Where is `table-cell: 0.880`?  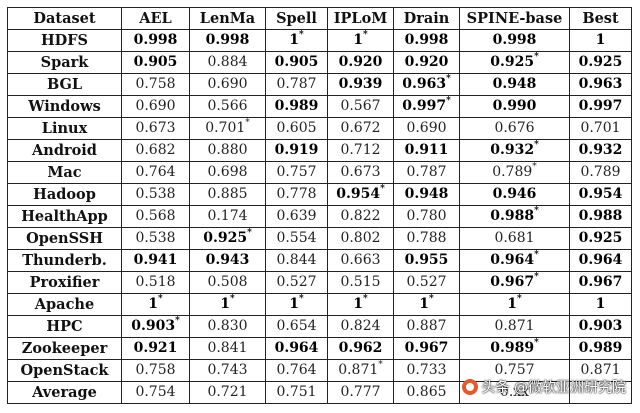
table-cell: 0.880 is located at coordinates (227, 150).